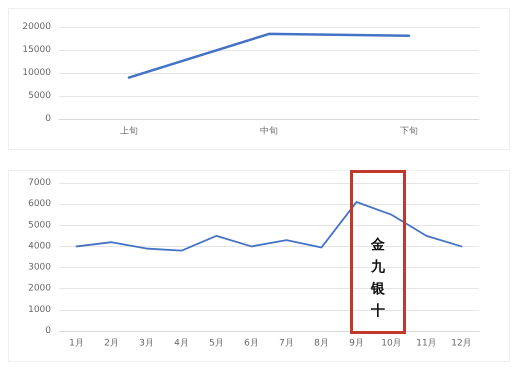 This screenshot has width=520, height=384. What do you see at coordinates (378, 278) in the screenshot?
I see `annotation: 金九银十` at bounding box center [378, 278].